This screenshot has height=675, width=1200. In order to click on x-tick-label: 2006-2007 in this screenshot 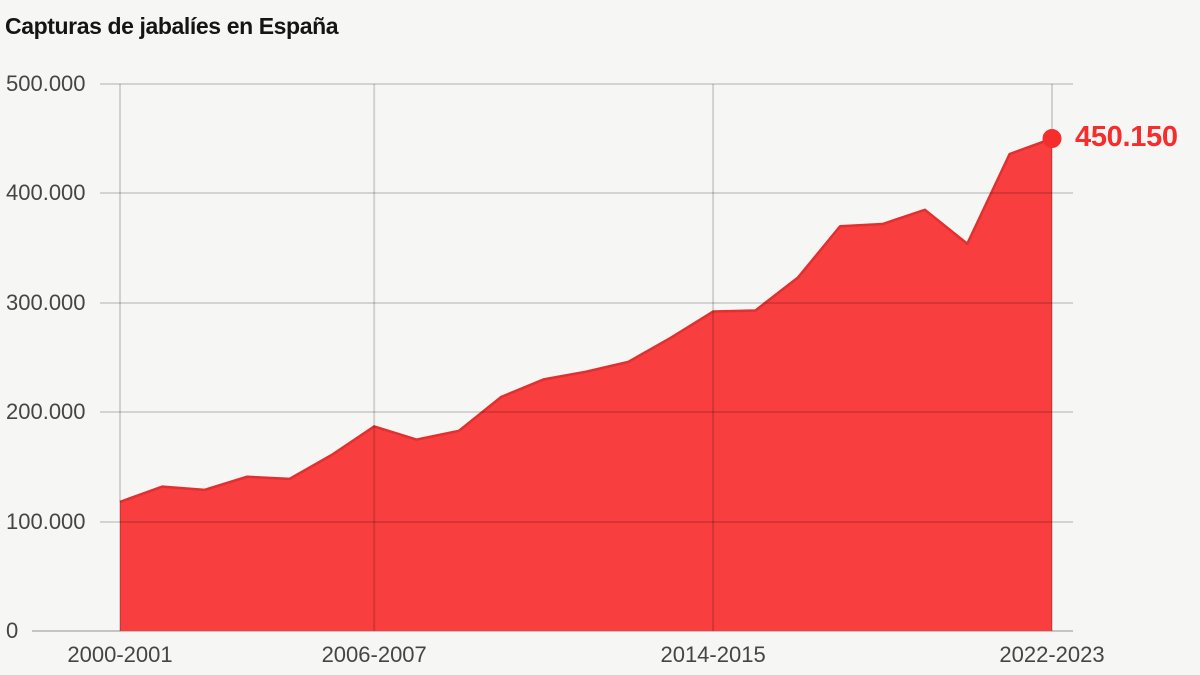, I will do `click(374, 654)`.